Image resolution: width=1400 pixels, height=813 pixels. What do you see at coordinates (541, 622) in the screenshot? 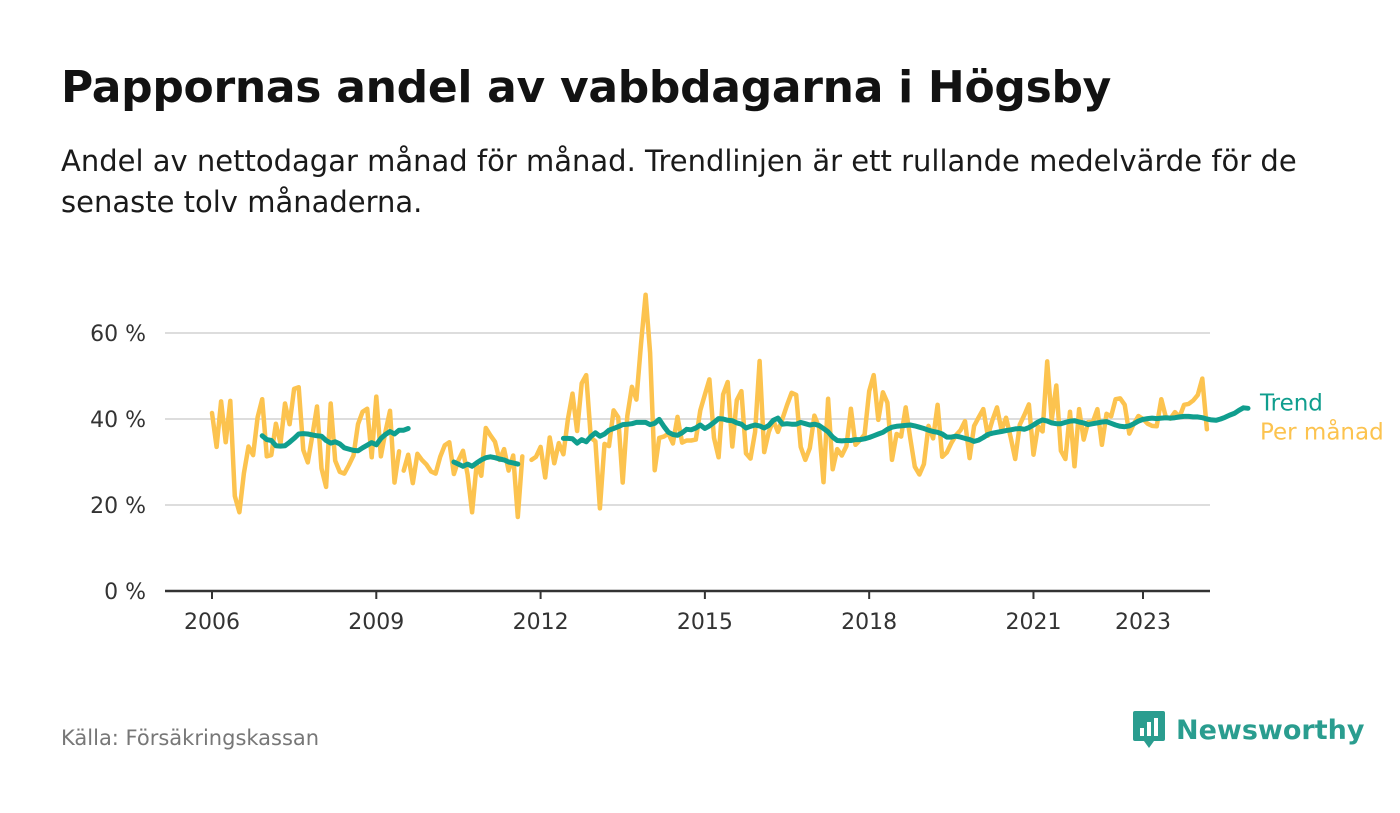
I see `x-tick-label: 2012` at bounding box center [541, 622].